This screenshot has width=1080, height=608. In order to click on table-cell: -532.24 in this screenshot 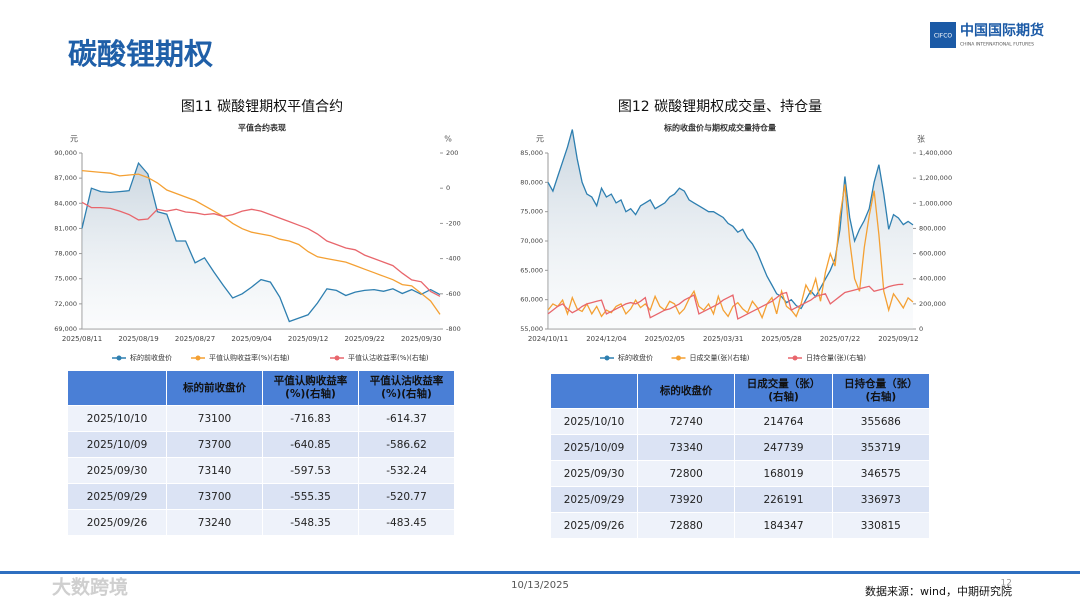, I will do `click(406, 470)`.